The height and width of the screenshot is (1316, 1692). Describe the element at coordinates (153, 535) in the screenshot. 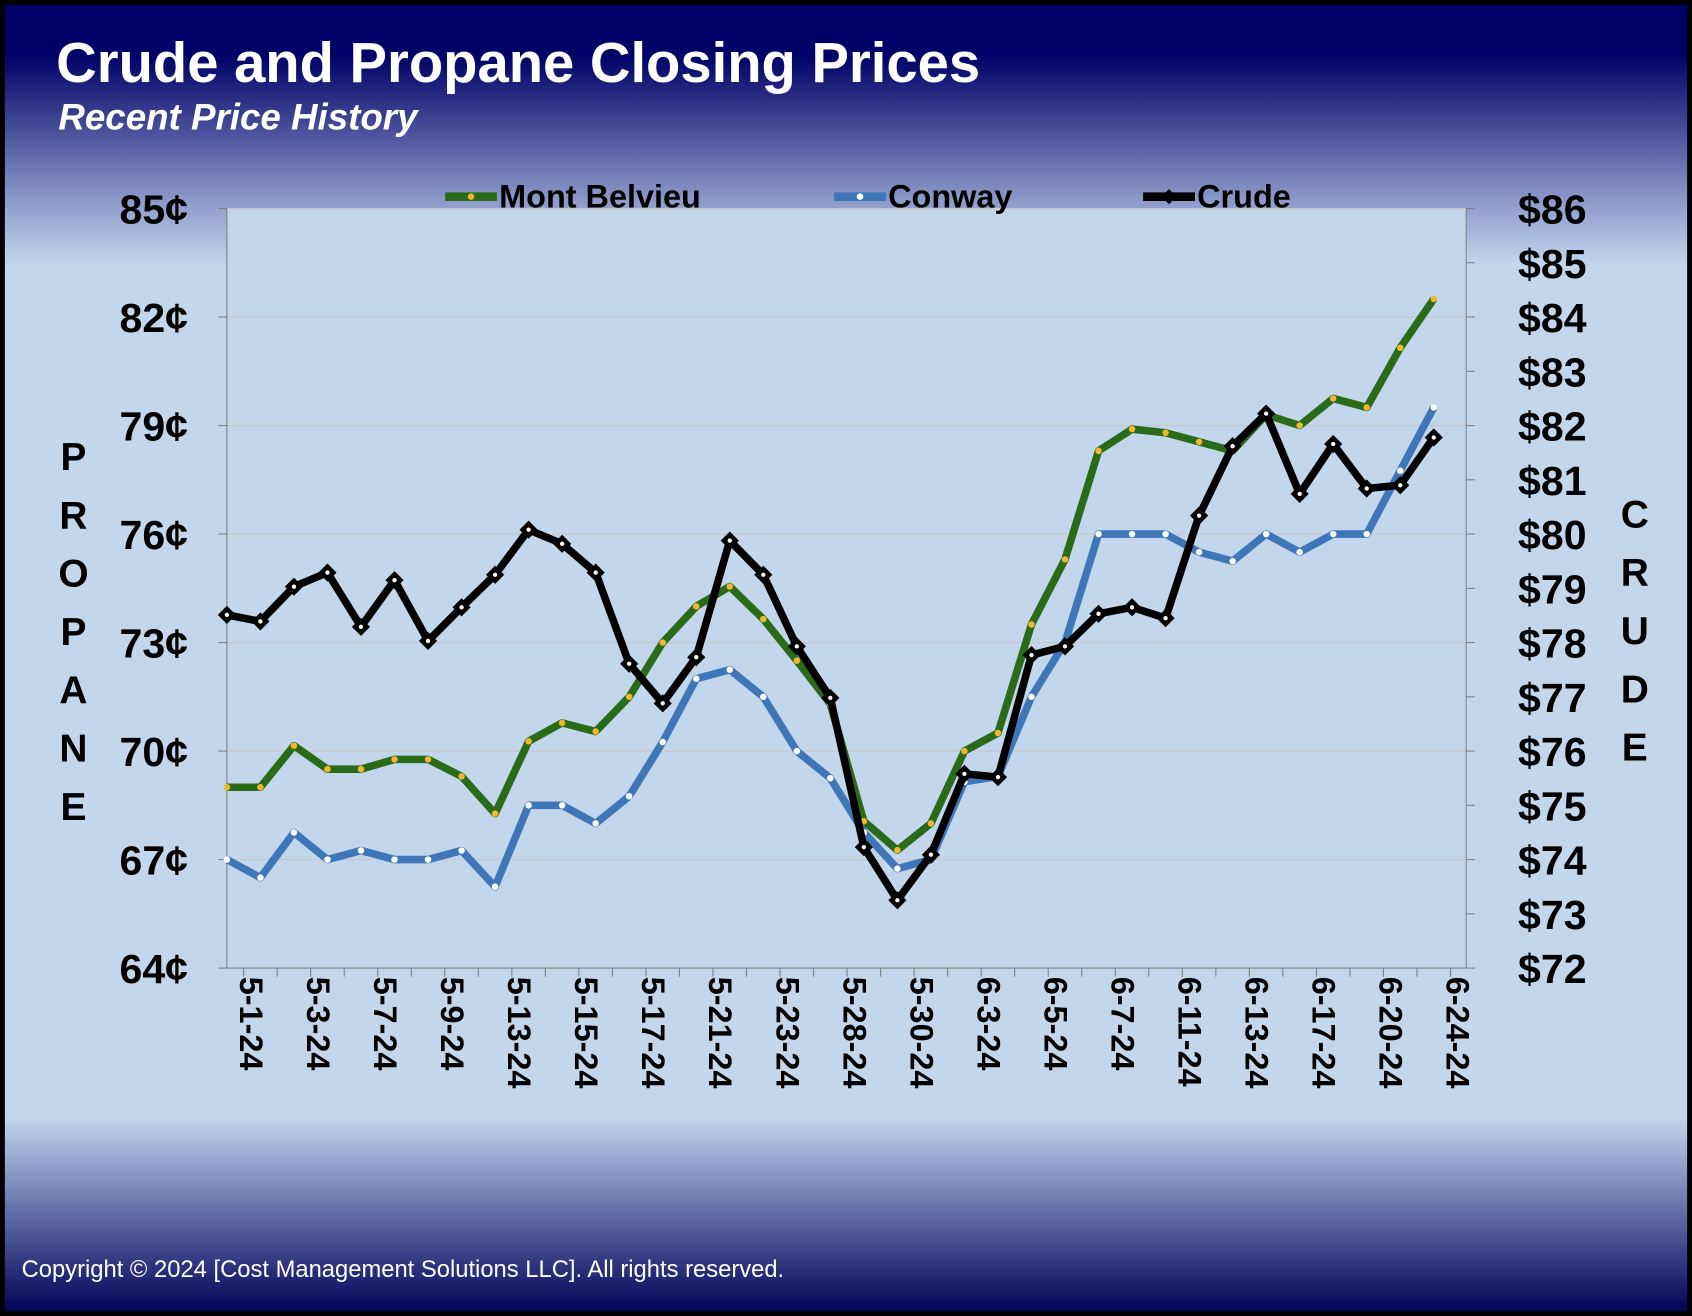

I see `left-tick-label: 76¢` at that location.